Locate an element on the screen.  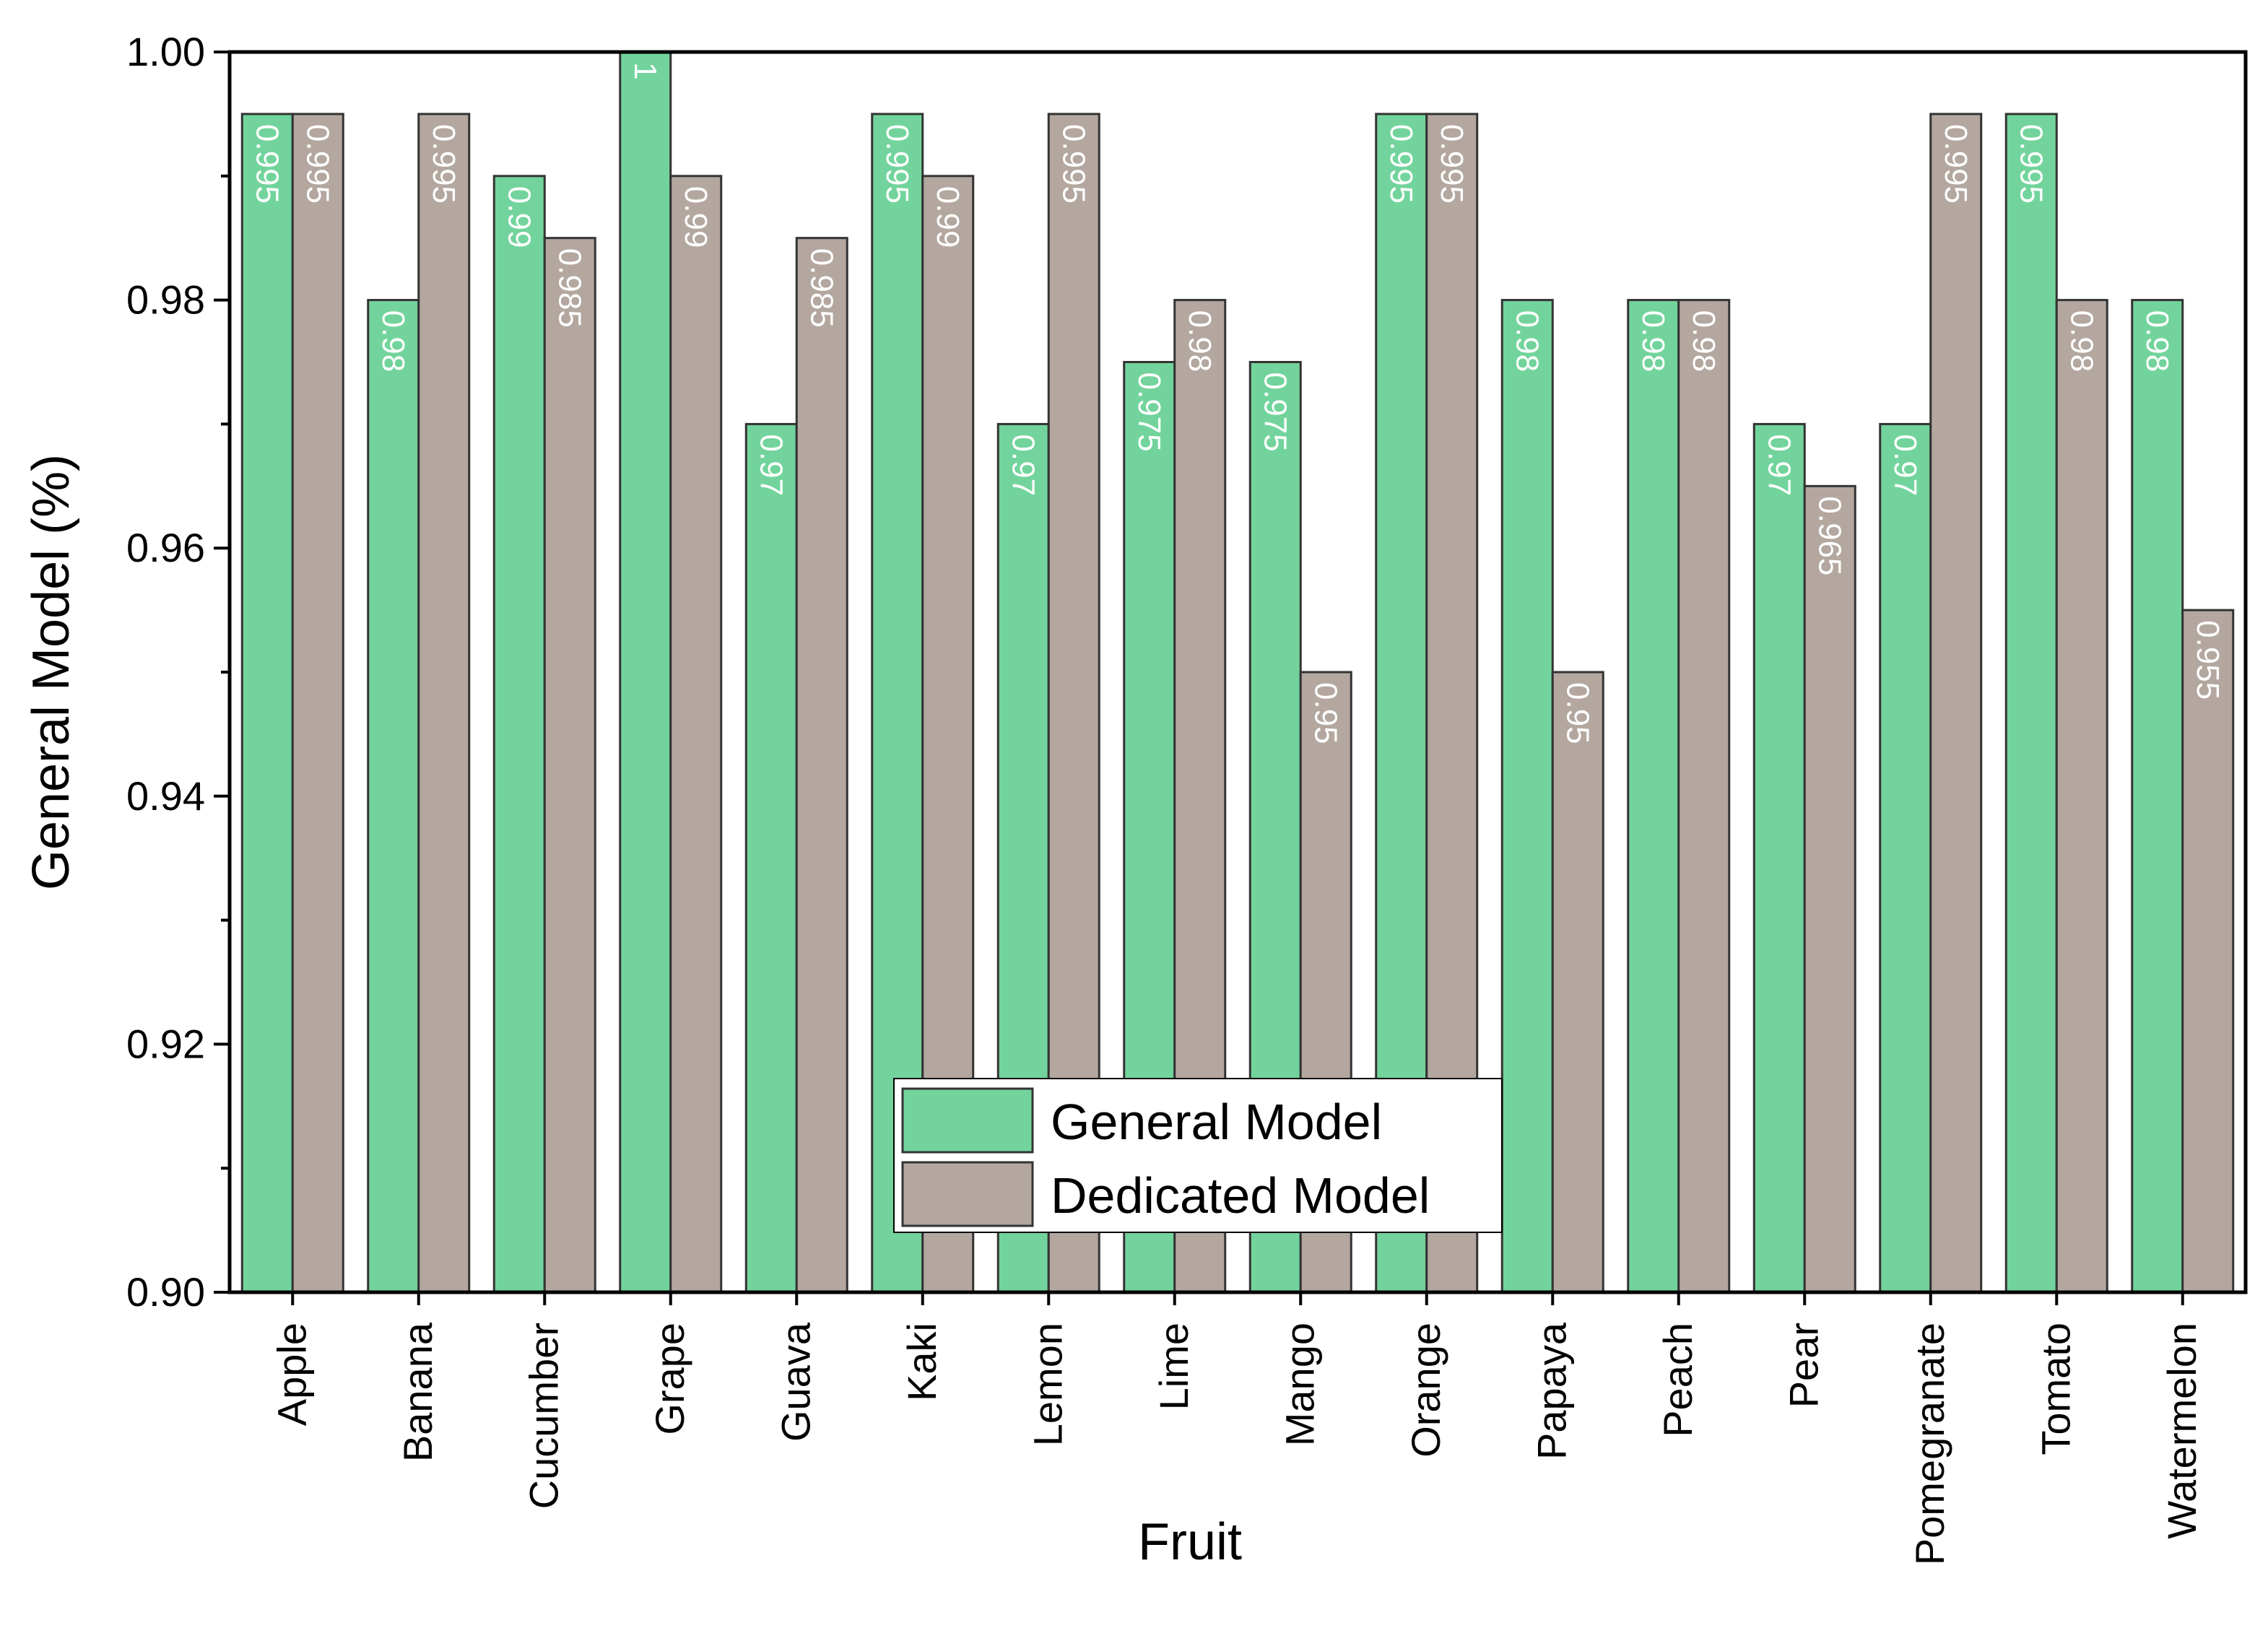
bar-grape-dedicated is located at coordinates (696, 734).